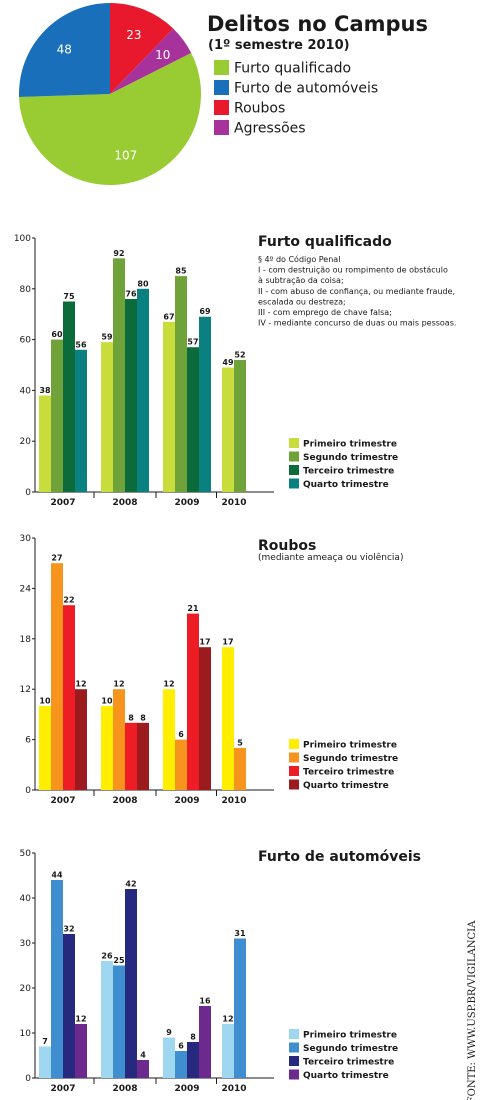 The width and height of the screenshot is (480, 1100). I want to click on bar-value-label: 16, so click(205, 1001).